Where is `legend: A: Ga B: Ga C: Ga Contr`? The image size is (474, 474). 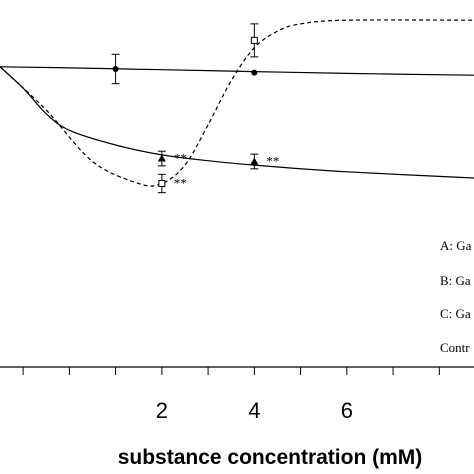 legend: A: Ga B: Ga C: Ga Contr is located at coordinates (456, 296).